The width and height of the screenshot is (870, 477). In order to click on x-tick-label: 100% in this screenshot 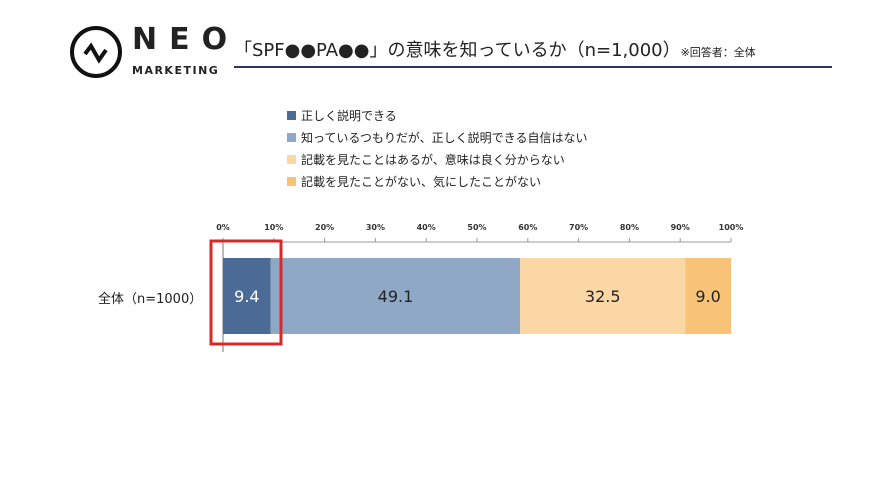, I will do `click(731, 227)`.